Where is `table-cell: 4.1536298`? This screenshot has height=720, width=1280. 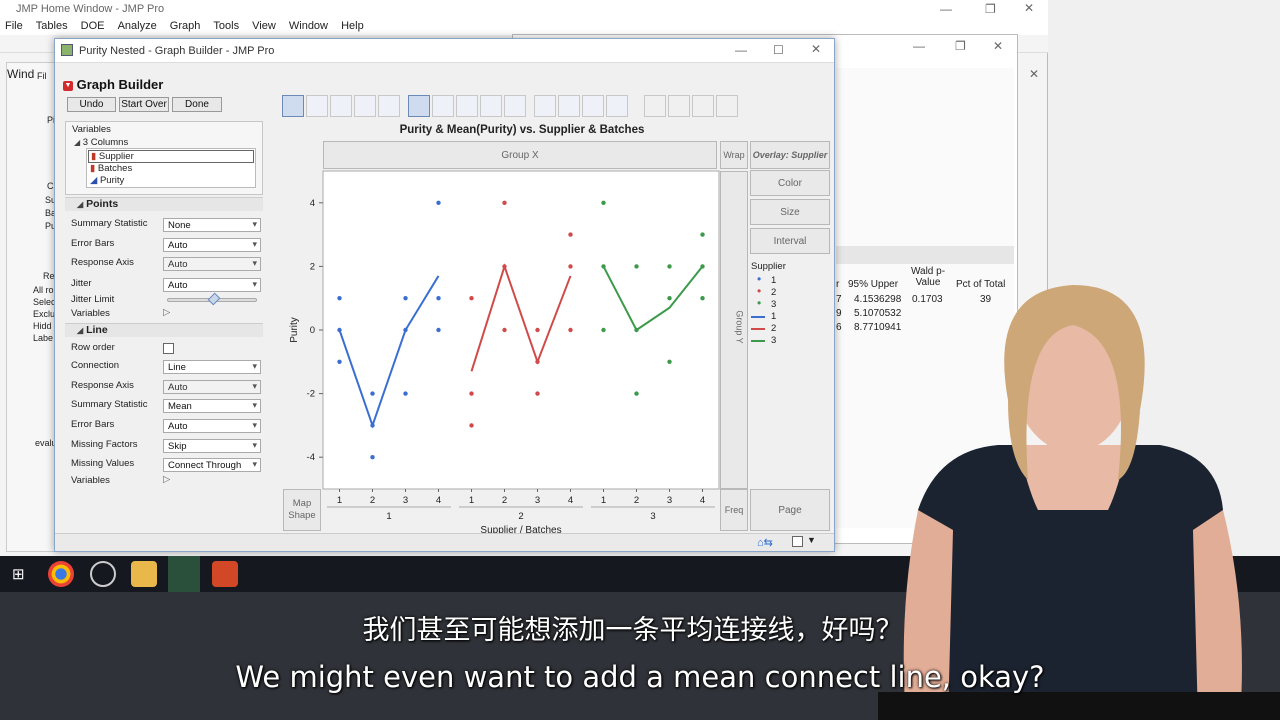
table-cell: 4.1536298 is located at coordinates (878, 299).